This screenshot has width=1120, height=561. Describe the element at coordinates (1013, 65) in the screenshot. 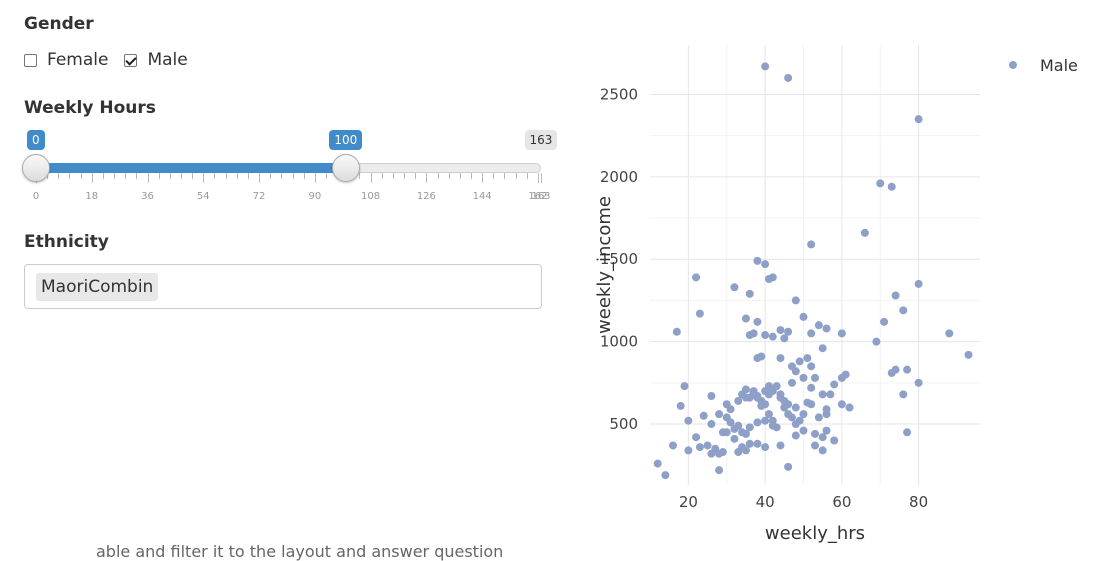

I see `legend-marker` at that location.